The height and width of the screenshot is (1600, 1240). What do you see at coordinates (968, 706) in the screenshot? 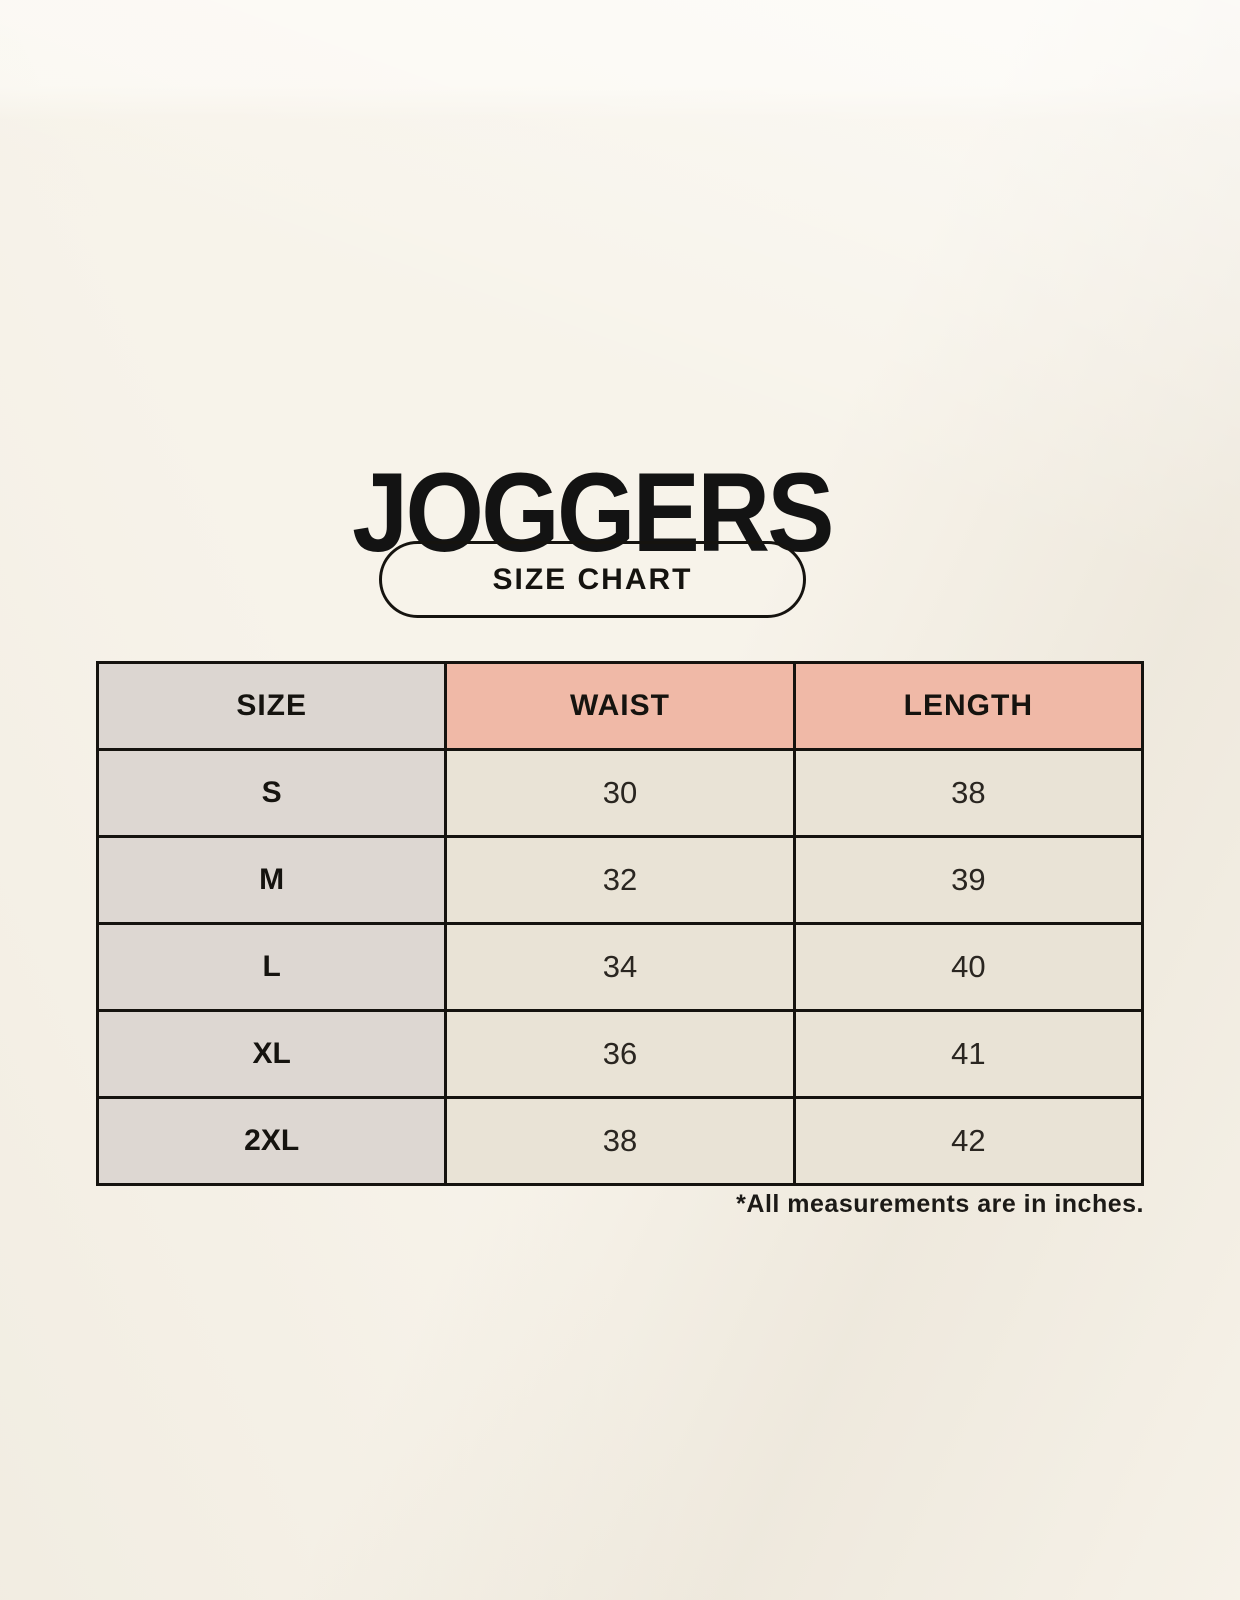
I see `column-header-length: LENGTH` at bounding box center [968, 706].